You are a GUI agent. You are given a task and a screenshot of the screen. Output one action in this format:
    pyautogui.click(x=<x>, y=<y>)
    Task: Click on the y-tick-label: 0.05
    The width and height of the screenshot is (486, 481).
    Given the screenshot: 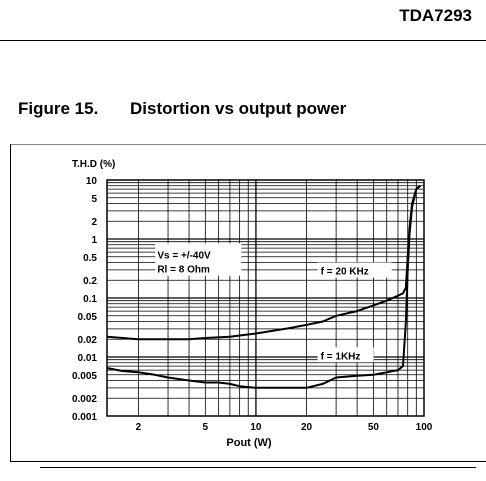 What is the action you would take?
    pyautogui.click(x=88, y=317)
    